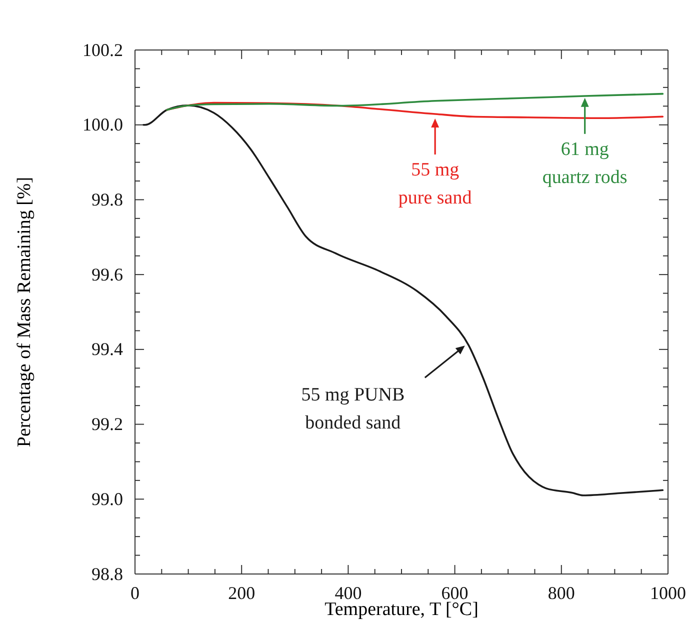 The height and width of the screenshot is (624, 696). What do you see at coordinates (107, 274) in the screenshot?
I see `y-tick-label: 99.6` at bounding box center [107, 274].